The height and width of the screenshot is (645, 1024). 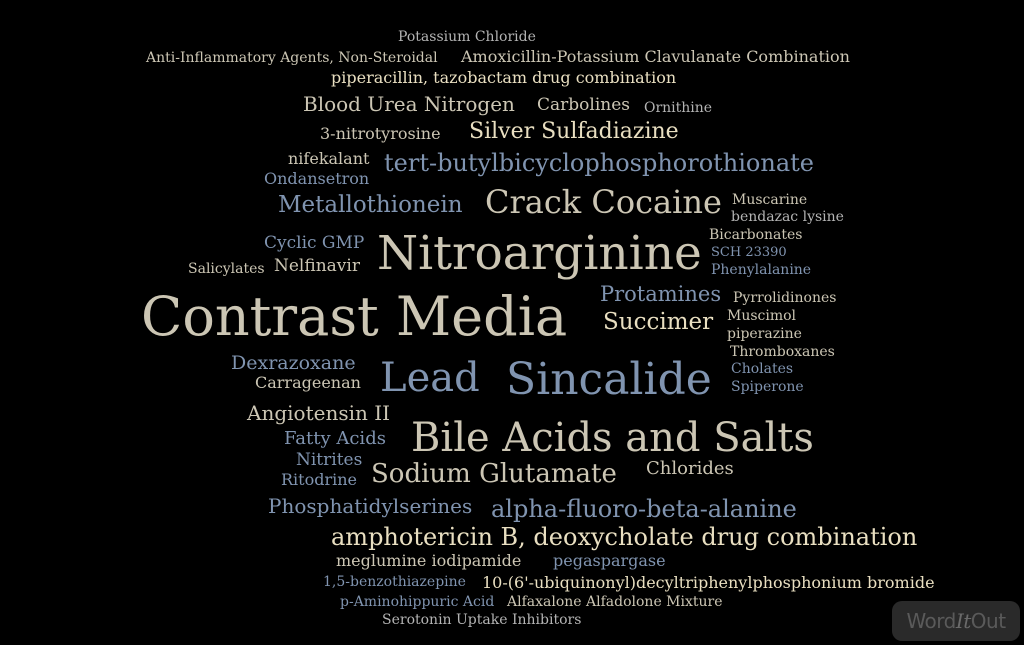 What do you see at coordinates (394, 582) in the screenshot?
I see `word: 1,5-benzothiazepine` at bounding box center [394, 582].